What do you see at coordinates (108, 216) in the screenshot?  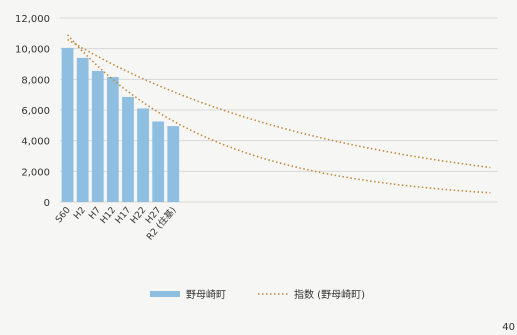 I see `x-tick-label: H12` at bounding box center [108, 216].